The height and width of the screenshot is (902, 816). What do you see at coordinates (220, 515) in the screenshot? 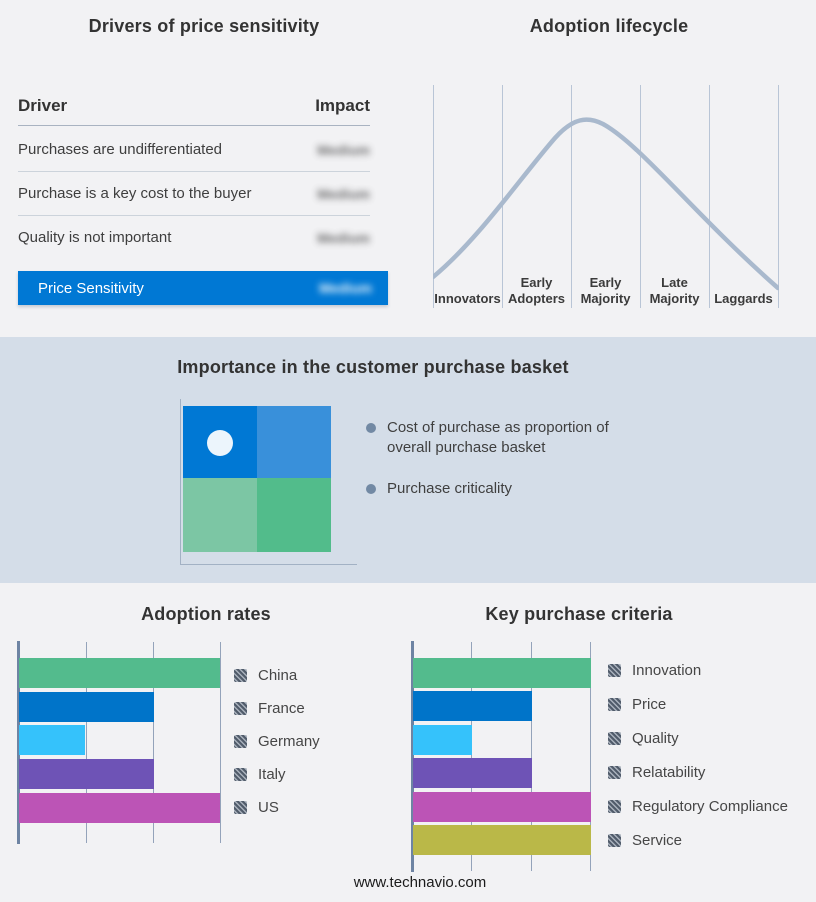
I see `quadrant-cell-bottom-left` at bounding box center [220, 515].